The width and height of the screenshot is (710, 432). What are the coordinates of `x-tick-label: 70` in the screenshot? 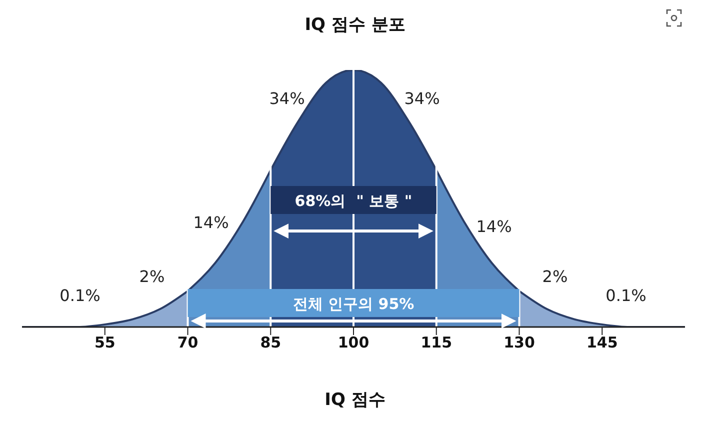 It's located at (187, 343).